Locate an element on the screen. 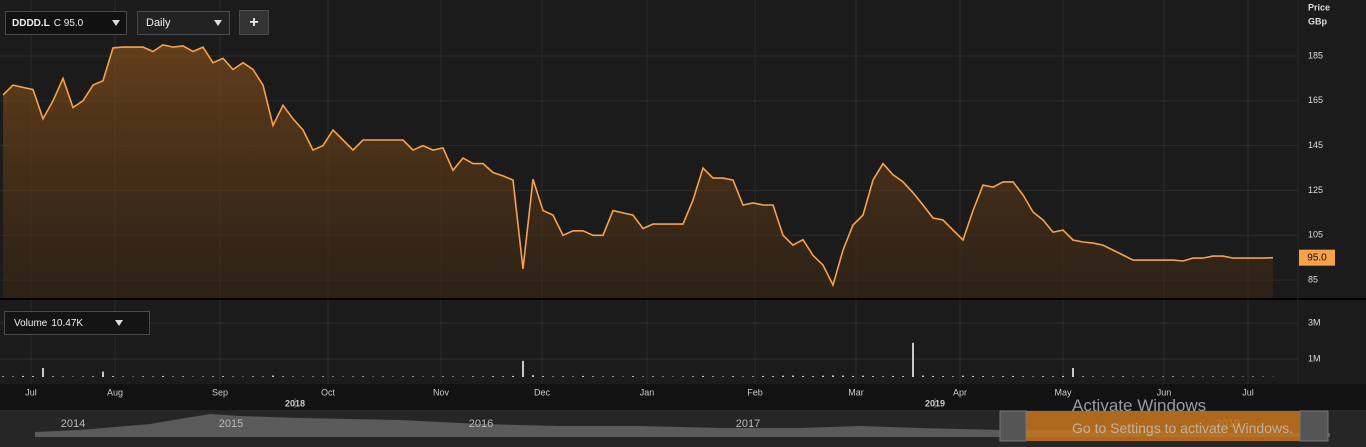 This screenshot has height=447, width=1366. watermark-text: Go to Settings to activate Windows. is located at coordinates (1182, 428).